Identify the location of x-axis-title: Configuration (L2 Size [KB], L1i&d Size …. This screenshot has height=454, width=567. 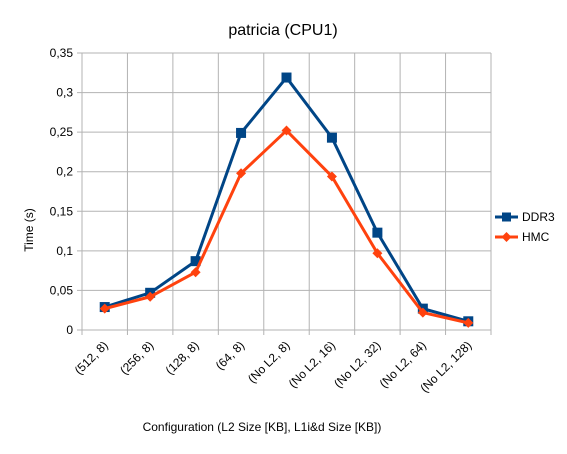
(262, 427).